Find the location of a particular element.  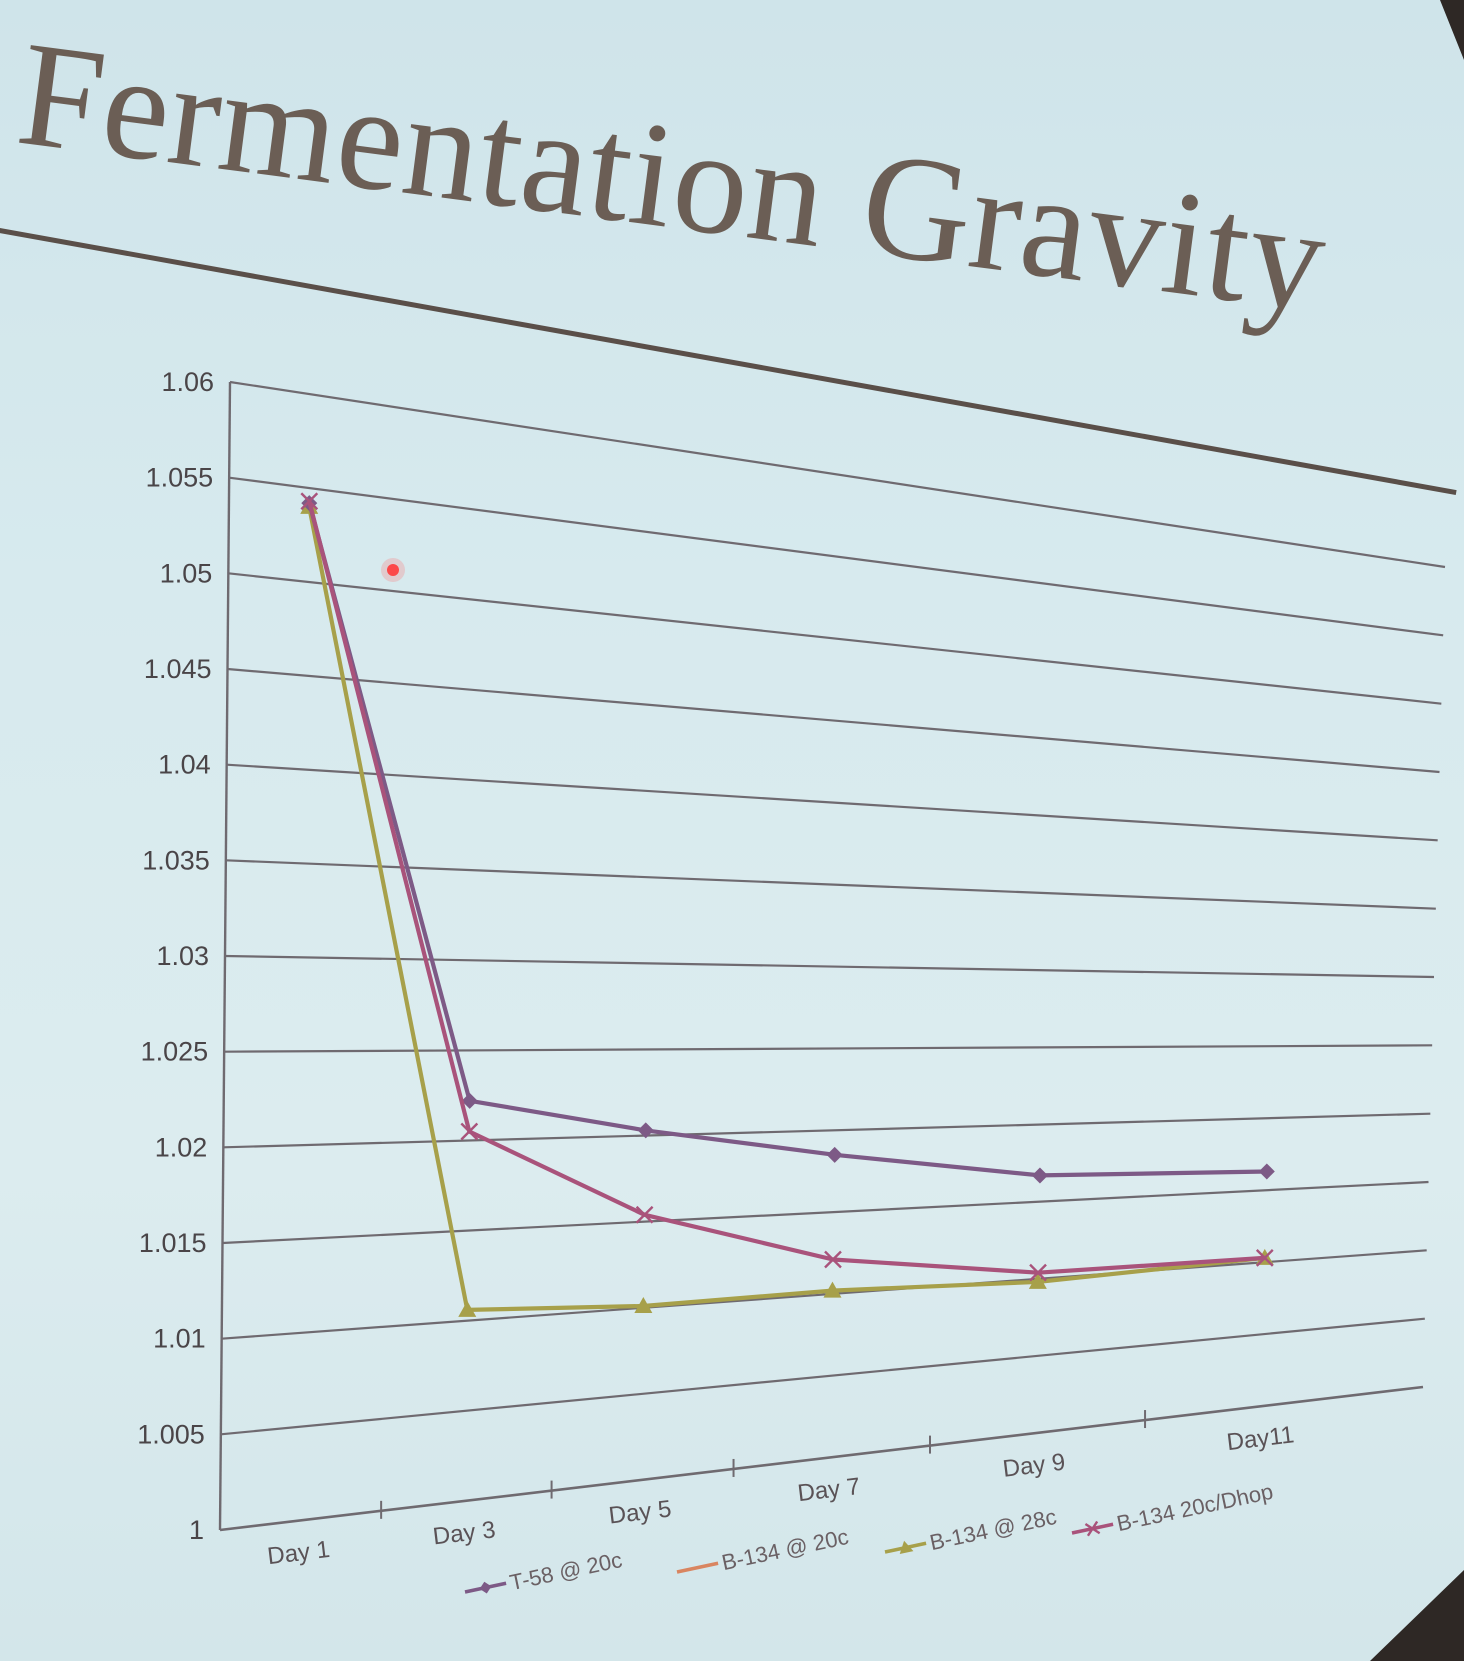

legend-label: B-134 @ 28c is located at coordinates (992, 1529).